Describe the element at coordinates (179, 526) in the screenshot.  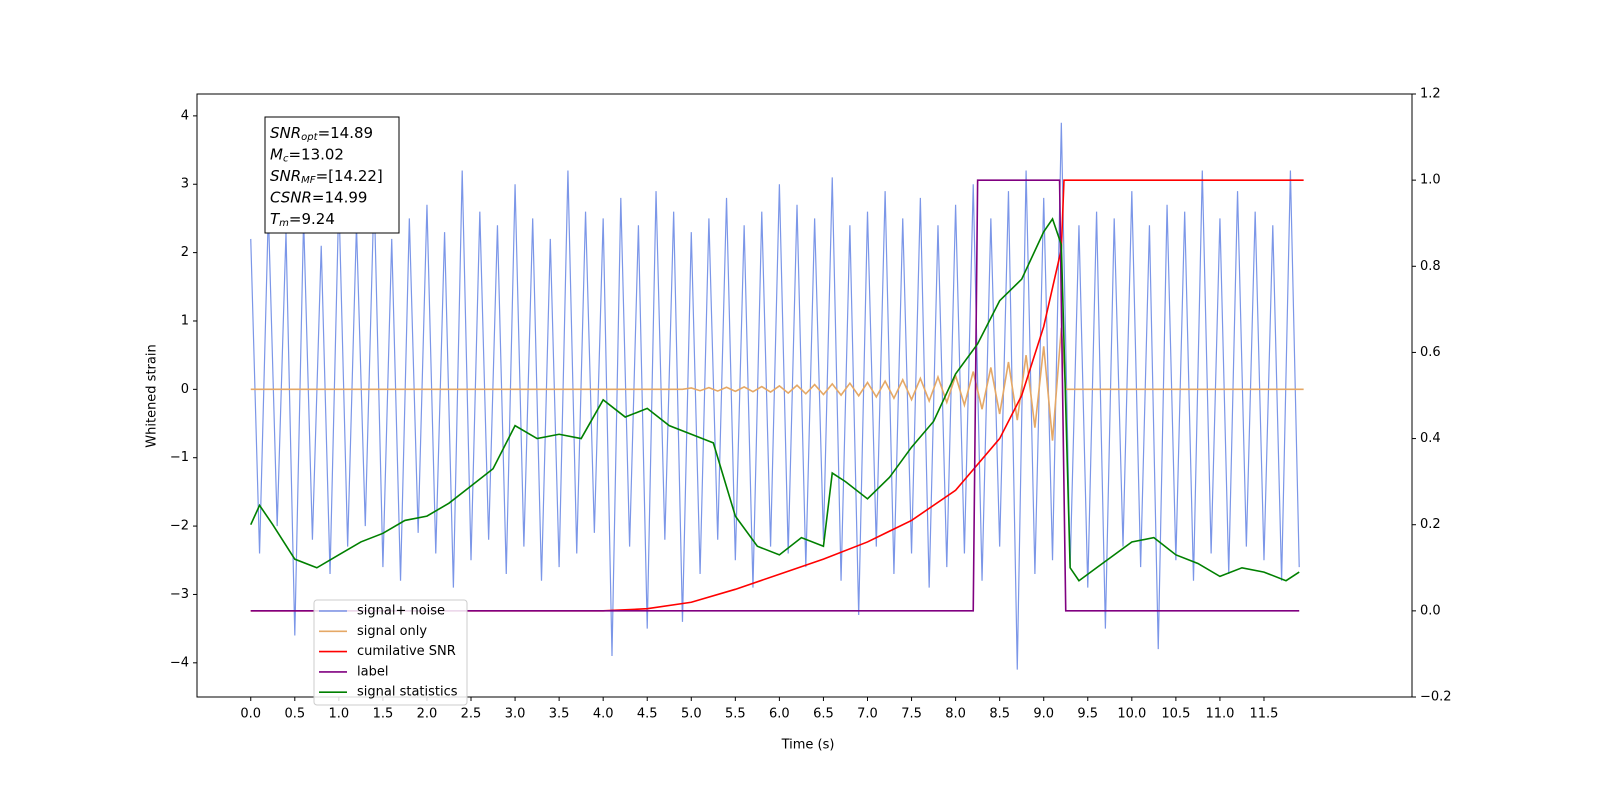
I see `y-tick-label: −2` at that location.